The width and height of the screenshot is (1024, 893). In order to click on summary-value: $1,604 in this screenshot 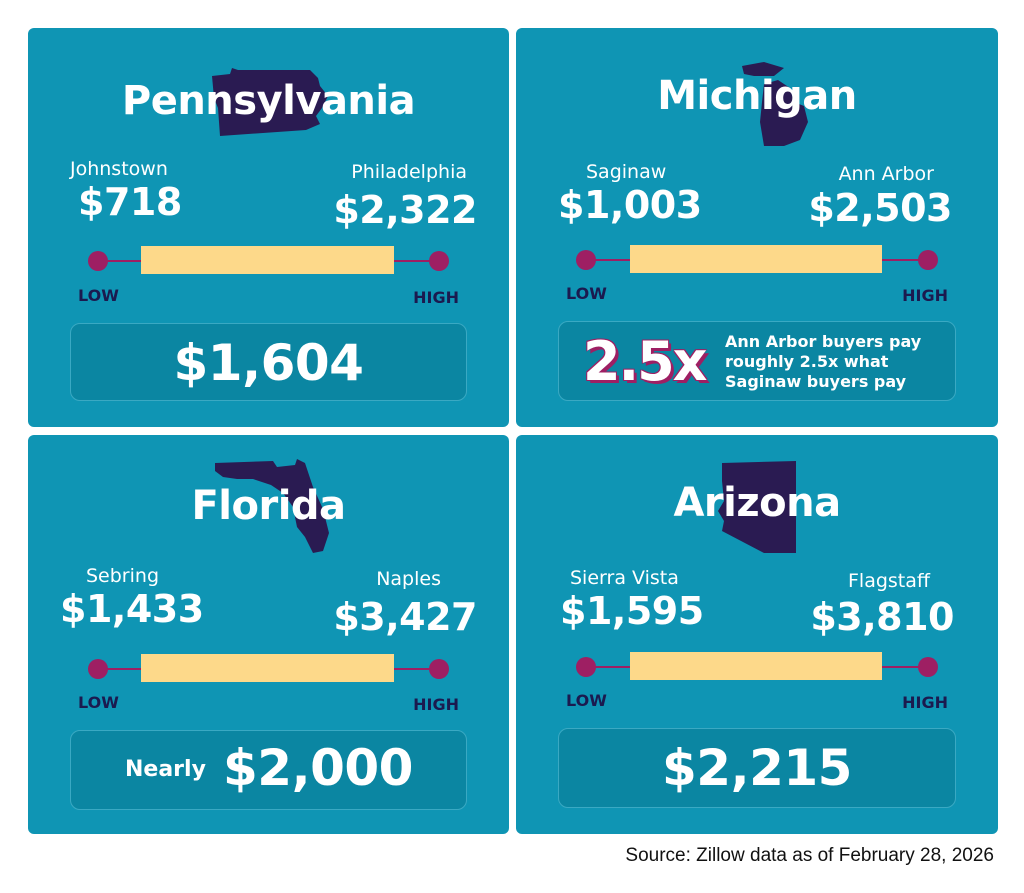, I will do `click(268, 363)`.